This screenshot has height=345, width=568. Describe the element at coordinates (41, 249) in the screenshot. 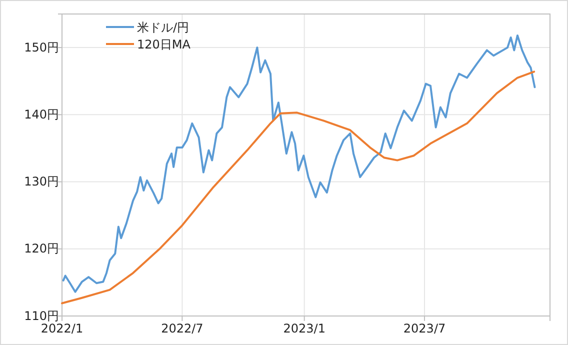

I see `y-tick-label: 120円` at that location.